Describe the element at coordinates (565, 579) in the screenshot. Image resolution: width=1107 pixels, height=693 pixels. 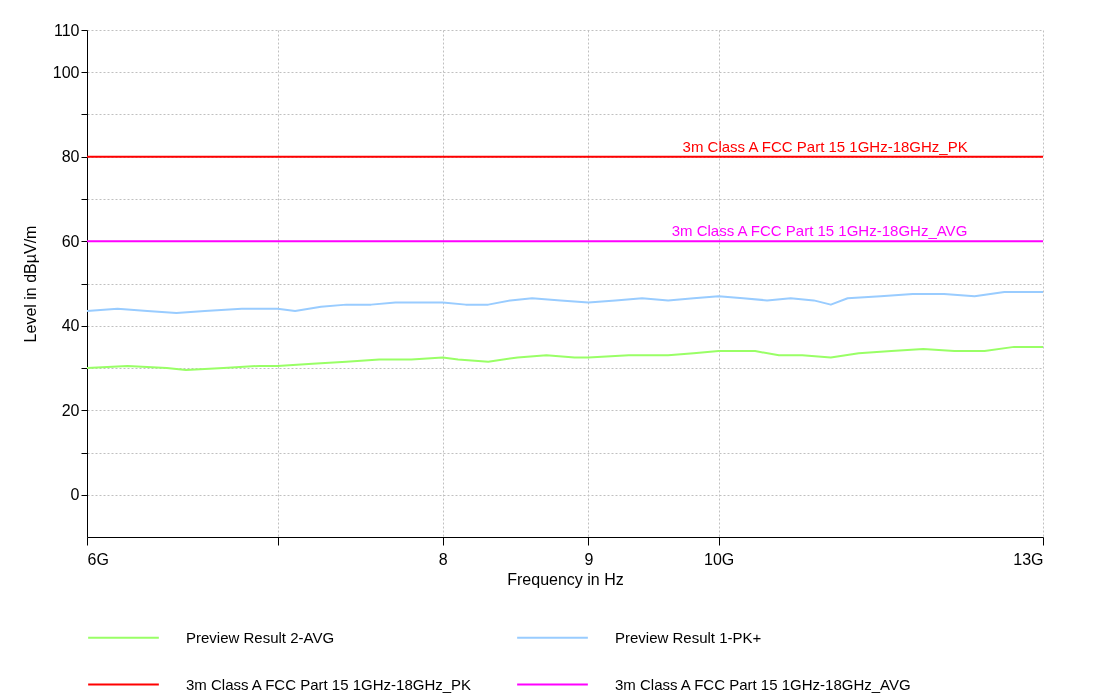
I see `x-axis-title: Frequency in Hz` at that location.